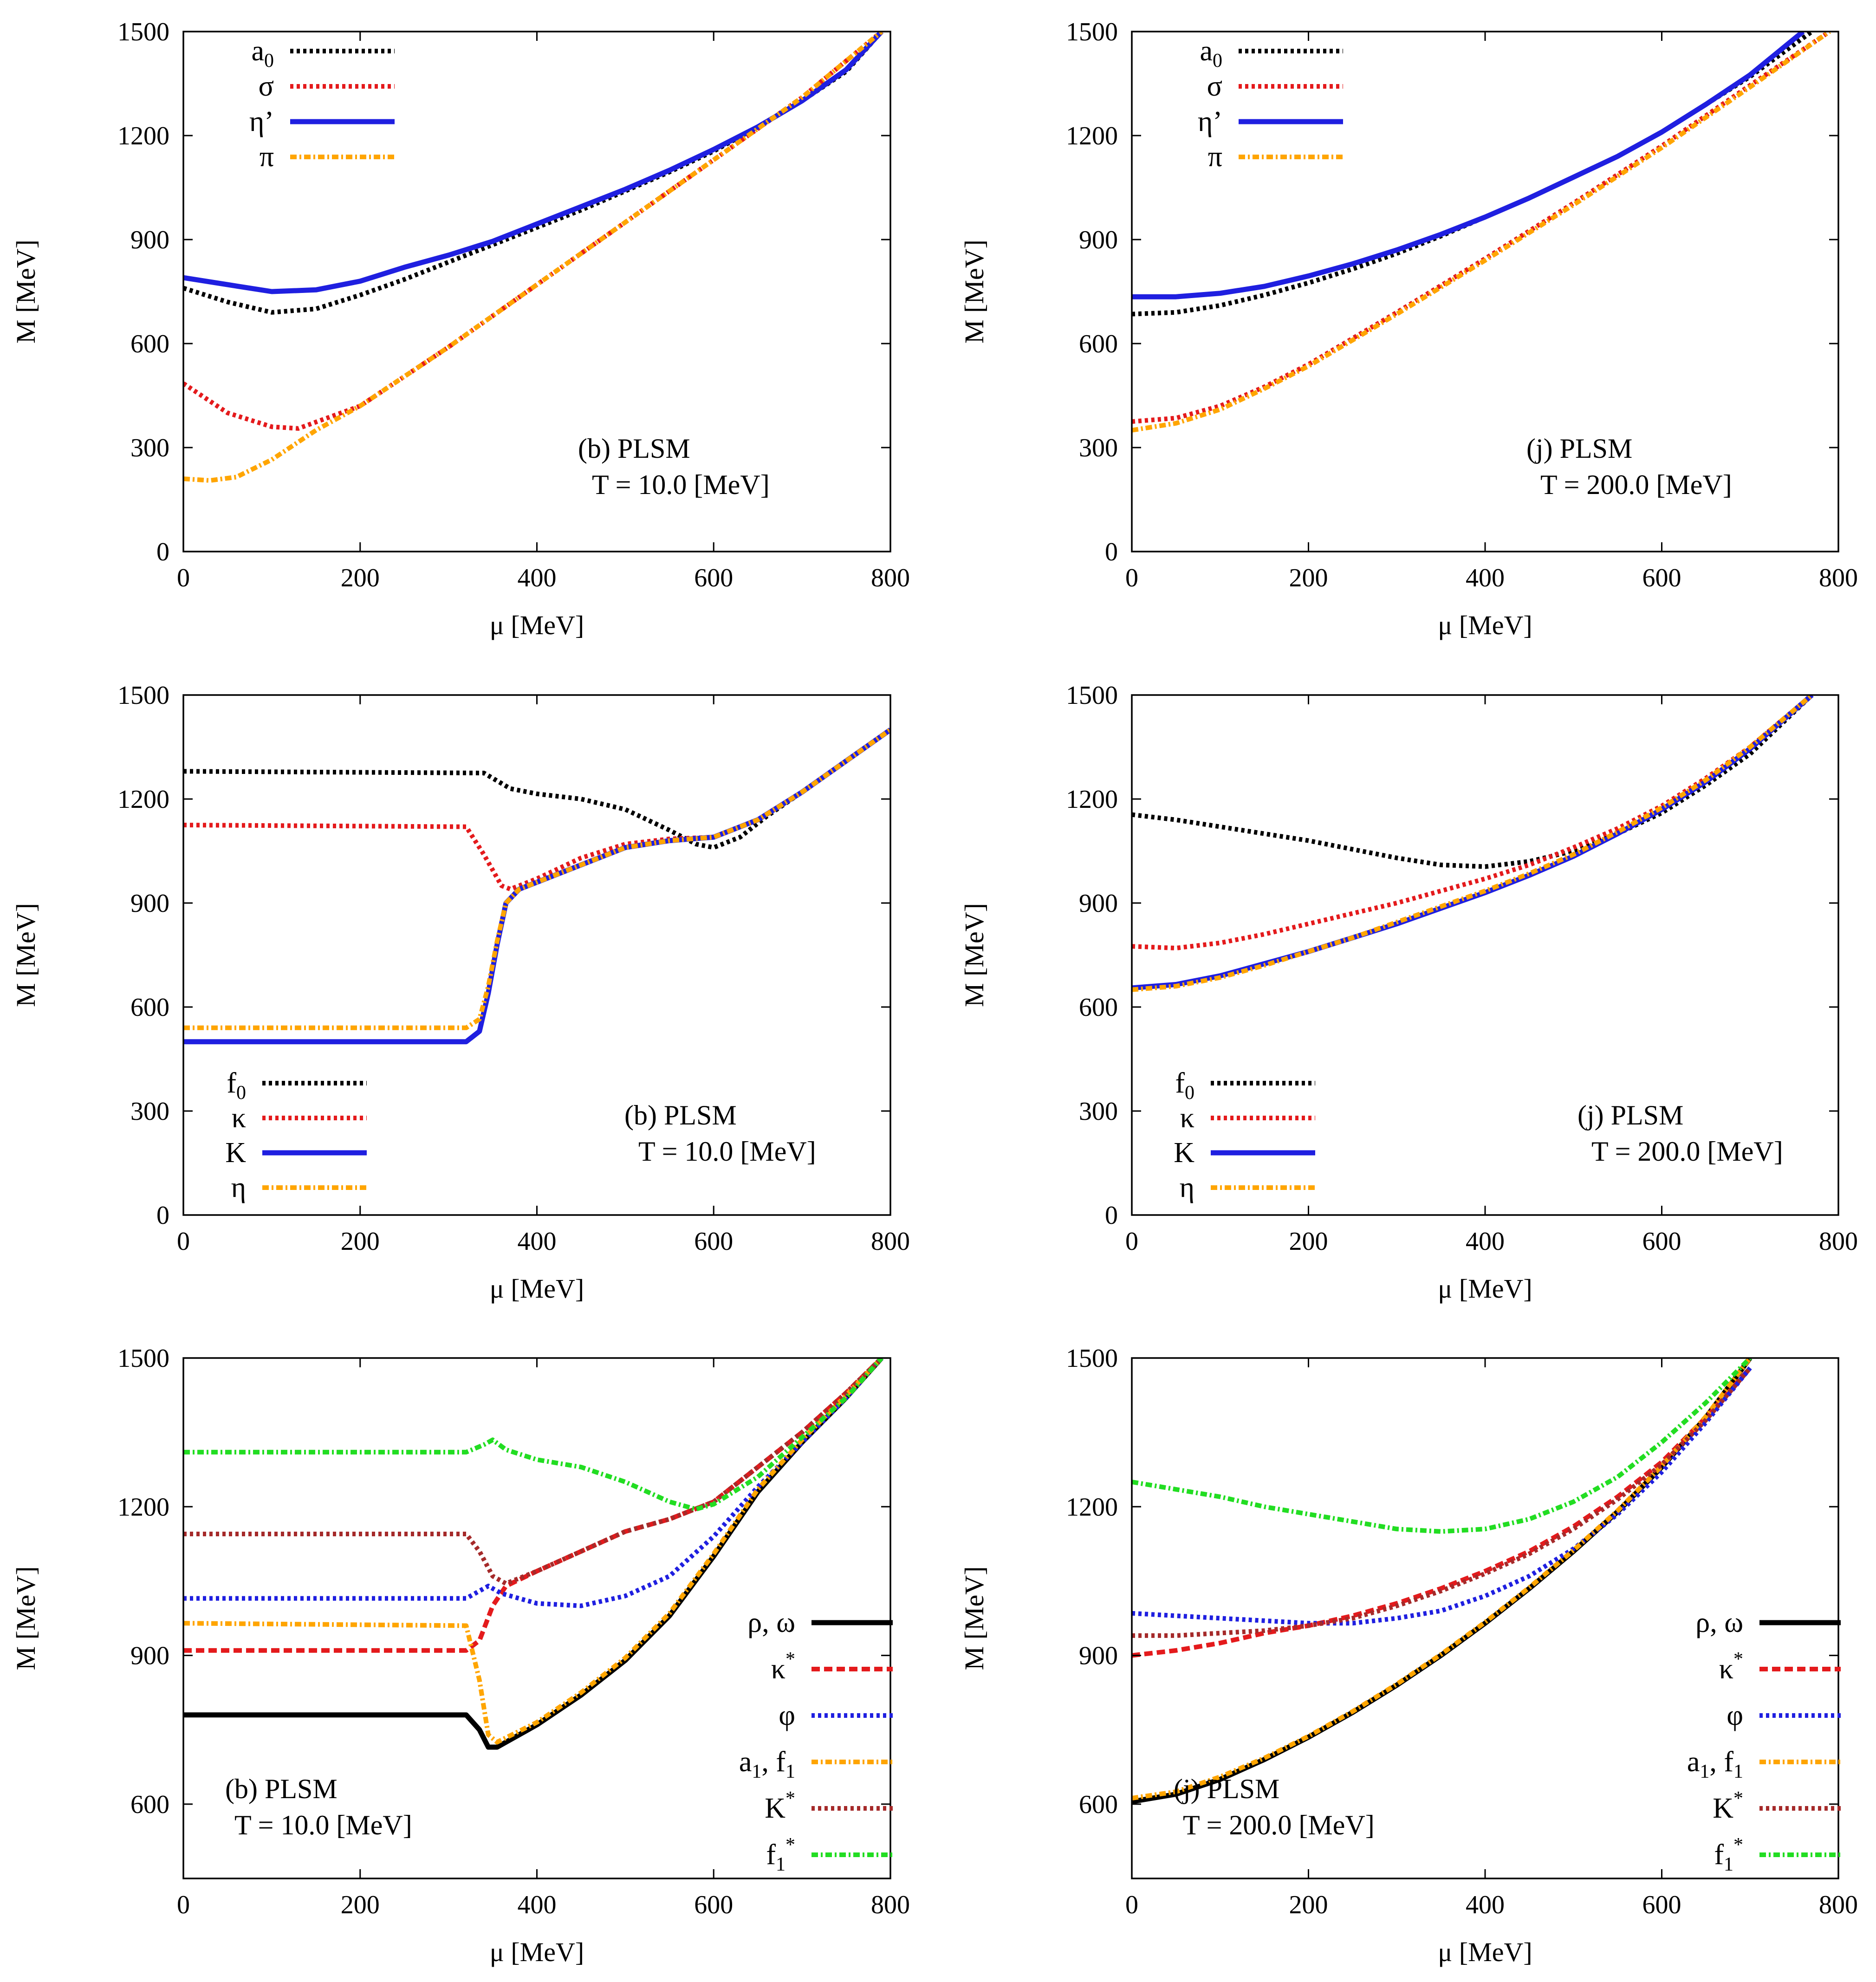 The height and width of the screenshot is (1982, 1876). Describe the element at coordinates (1244, 1153) in the screenshot. I see `legend-entry: K` at that location.